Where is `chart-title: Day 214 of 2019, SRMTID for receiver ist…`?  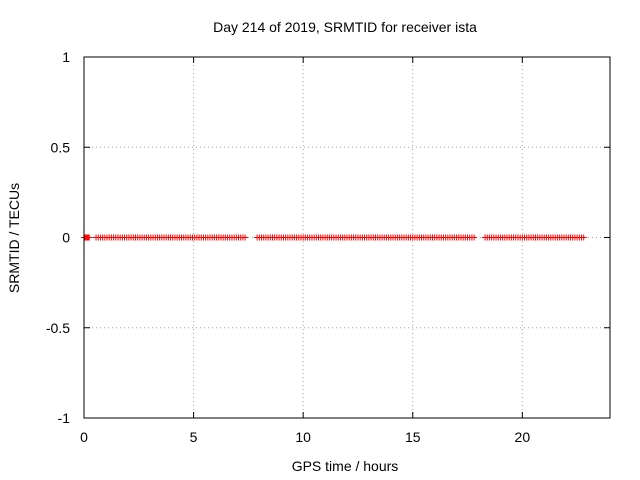 chart-title: Day 214 of 2019, SRMTID for receiver ist… is located at coordinates (345, 27).